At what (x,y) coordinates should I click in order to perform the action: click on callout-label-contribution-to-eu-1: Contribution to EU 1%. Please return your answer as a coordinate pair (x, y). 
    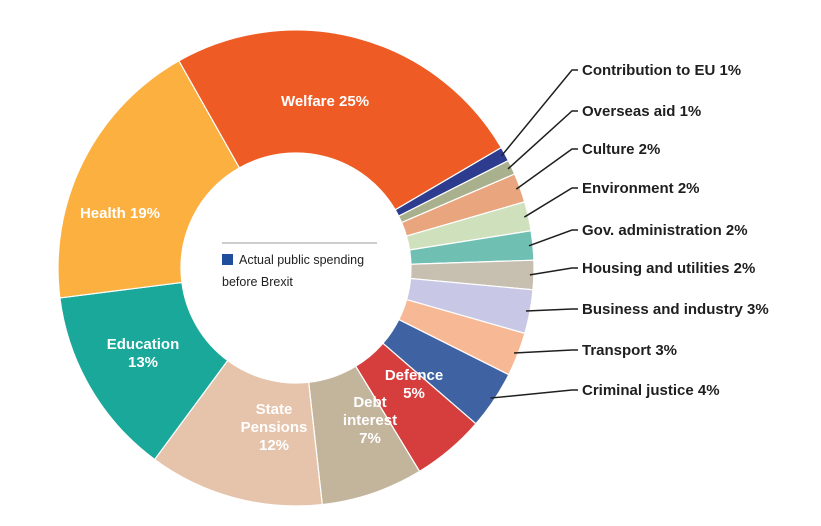
    Looking at the image, I should click on (661, 70).